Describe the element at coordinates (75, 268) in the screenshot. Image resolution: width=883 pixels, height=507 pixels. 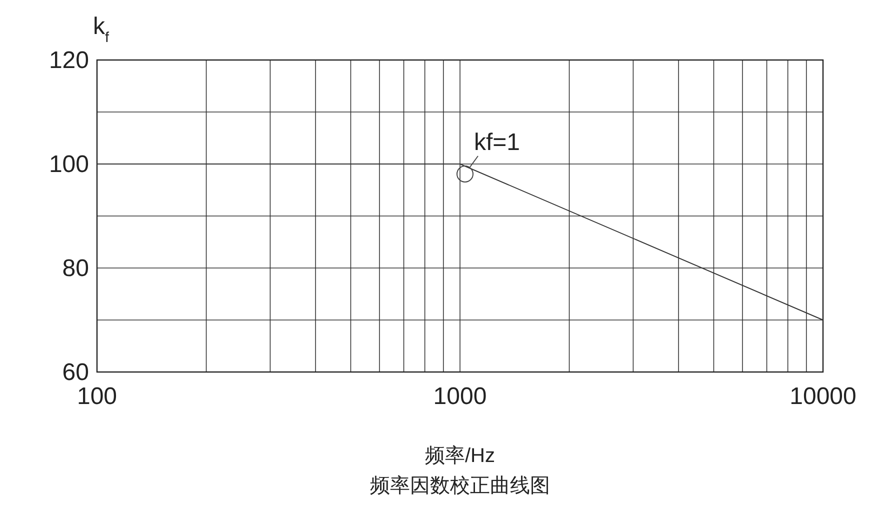
I see `y-tick-label: 80` at that location.